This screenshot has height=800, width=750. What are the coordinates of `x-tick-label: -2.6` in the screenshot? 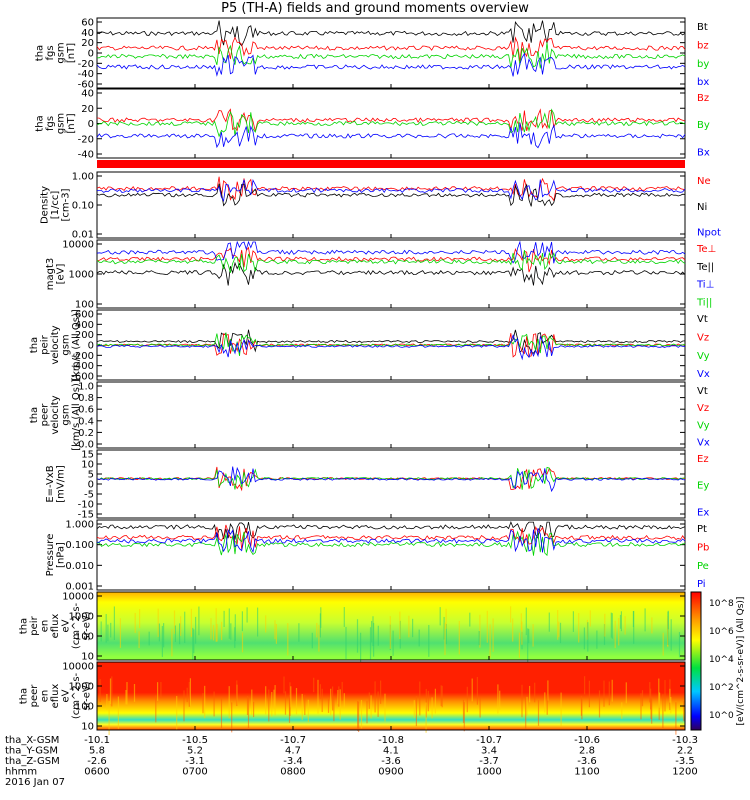 It's located at (97, 761).